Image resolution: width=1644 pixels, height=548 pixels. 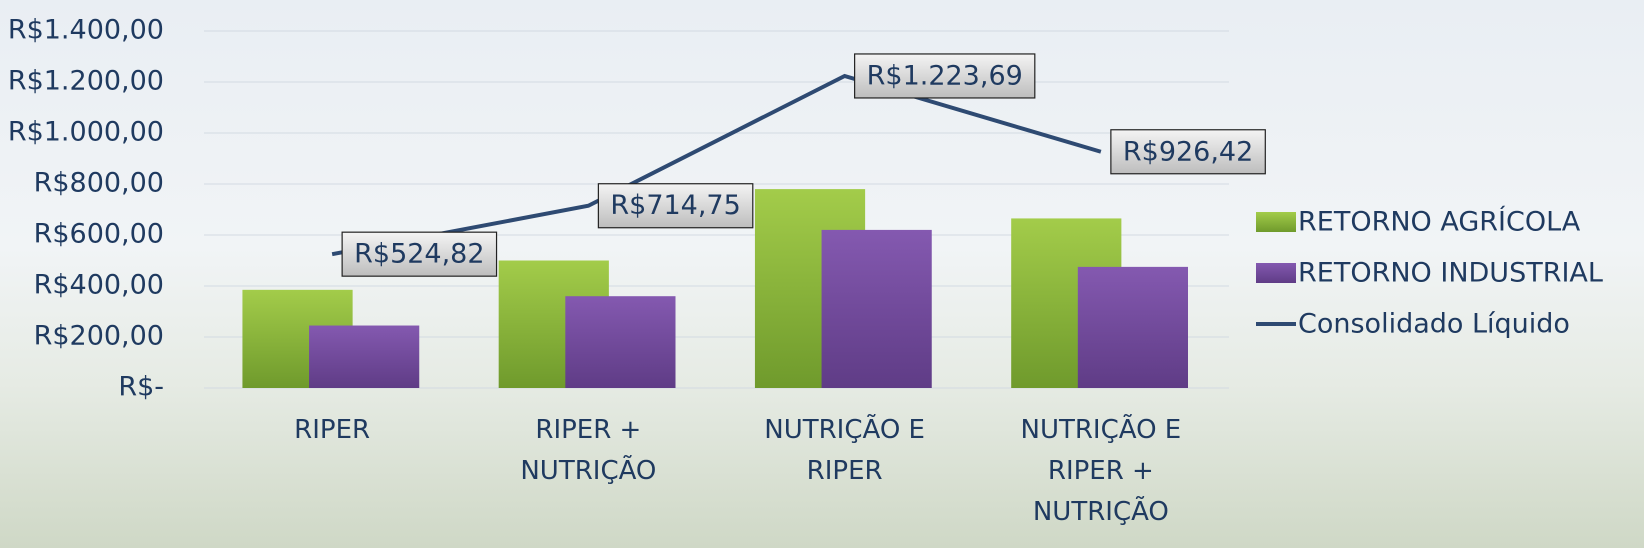 I want to click on y-tick-label: R$1.000,00, so click(x=86, y=132).